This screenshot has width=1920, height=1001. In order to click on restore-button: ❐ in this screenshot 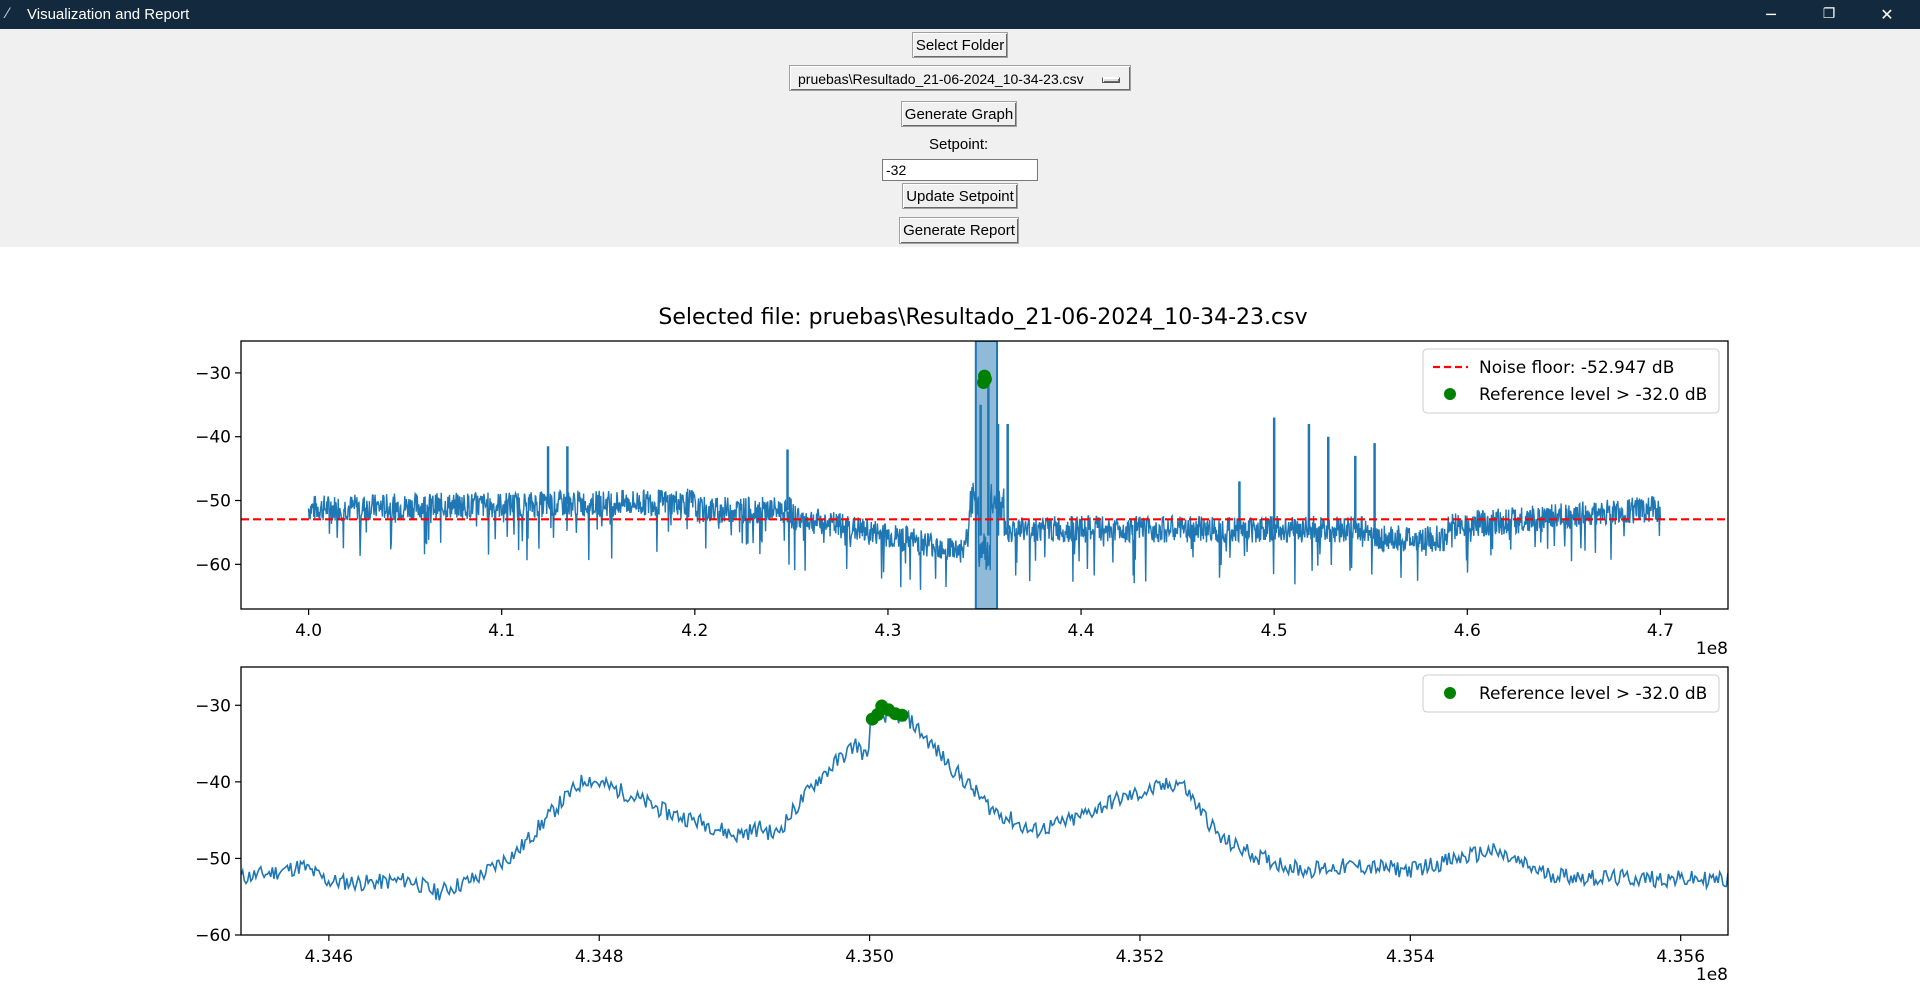, I will do `click(1829, 14)`.